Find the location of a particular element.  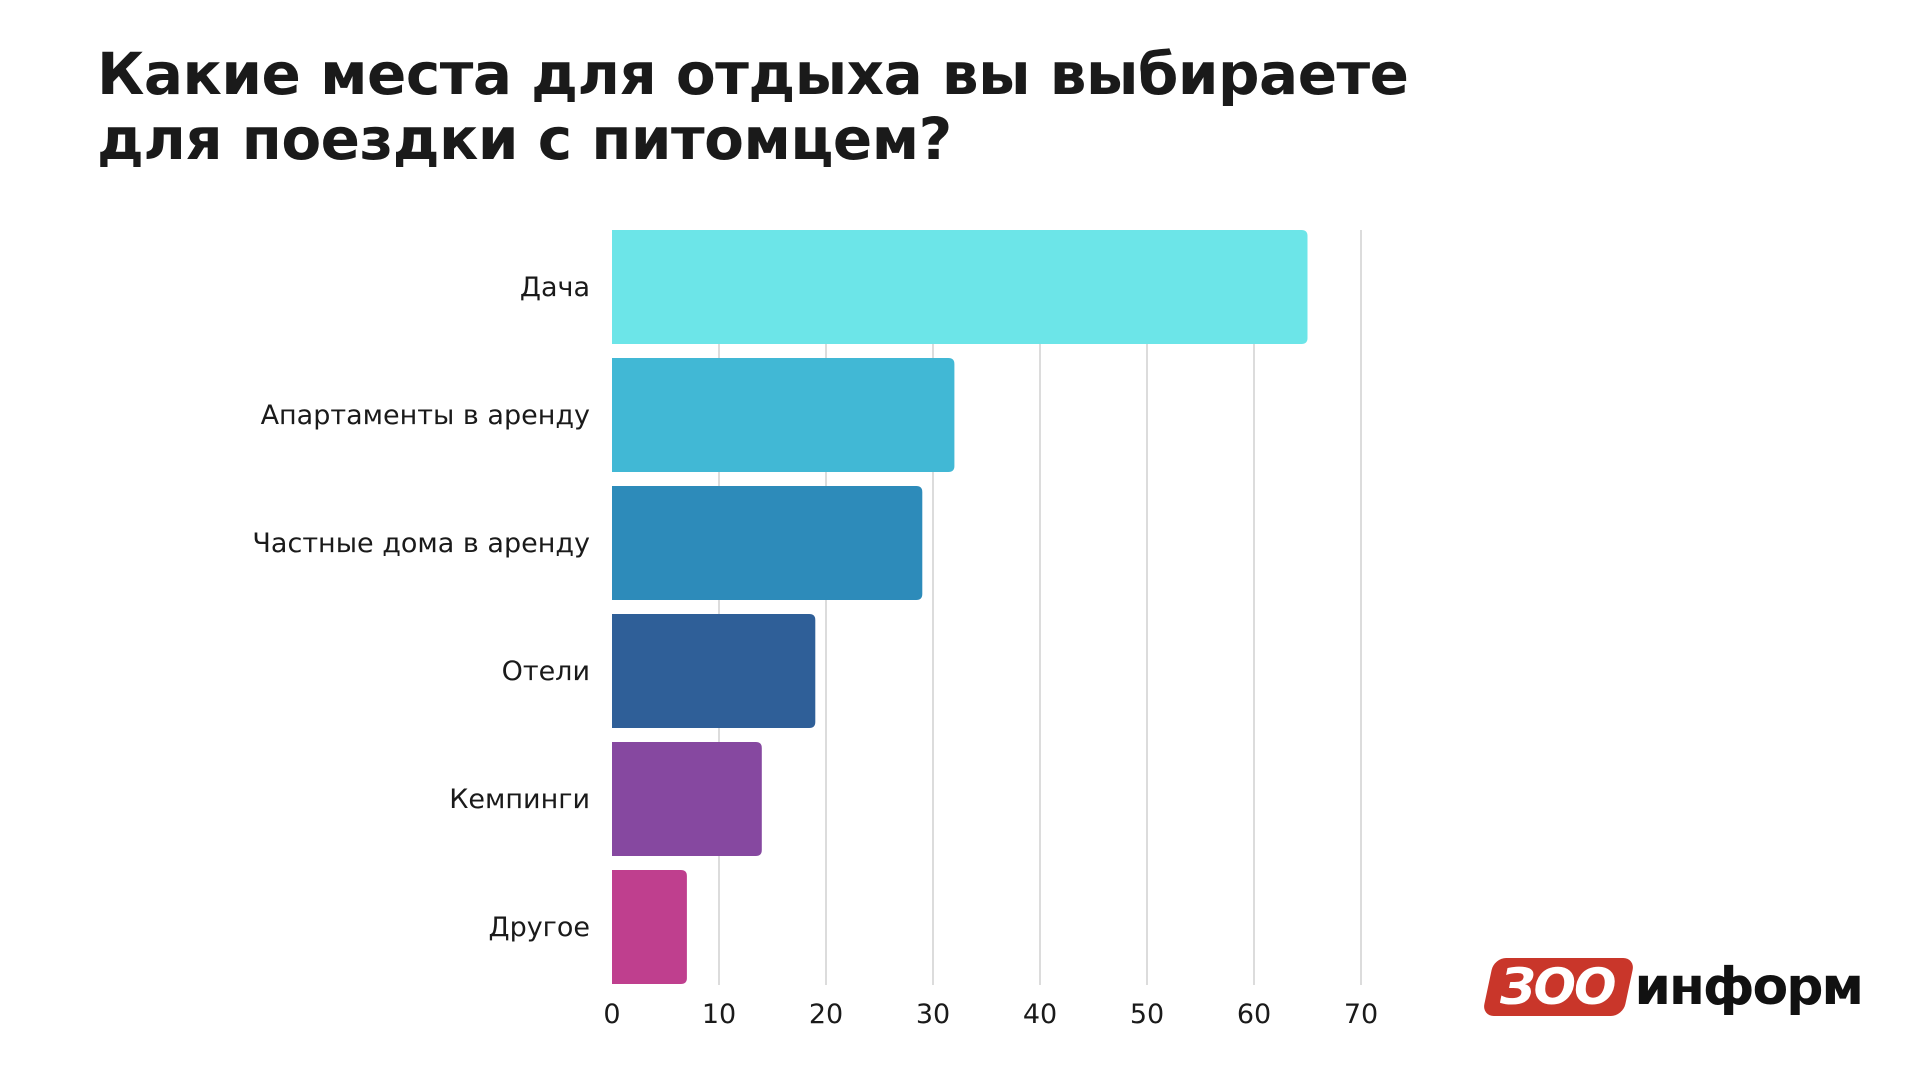

category-label: Кемпинги is located at coordinates (519, 799).